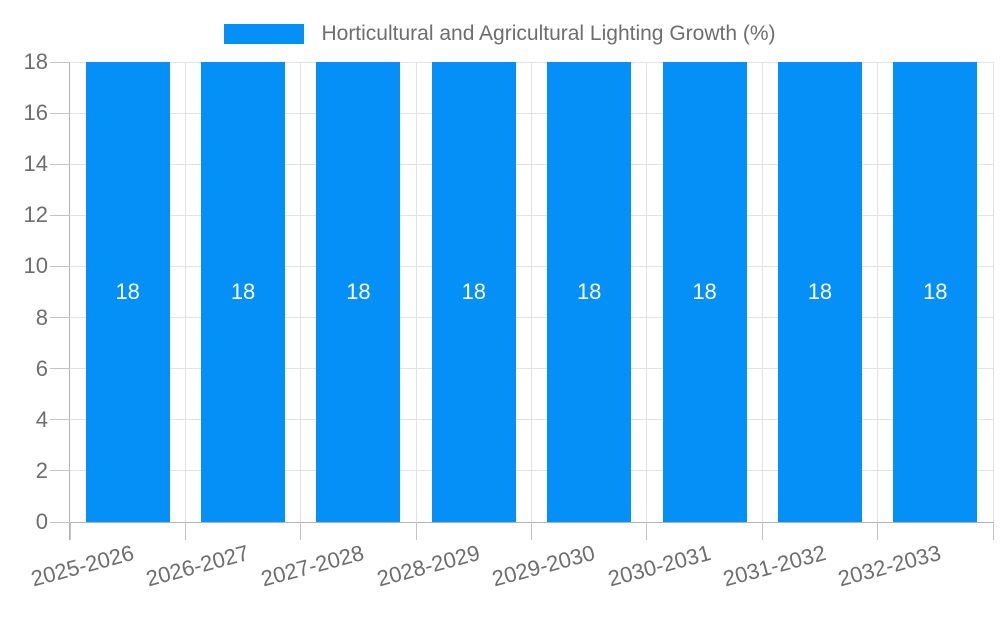  Describe the element at coordinates (69, 301) in the screenshot. I see `y-axis-line` at that location.